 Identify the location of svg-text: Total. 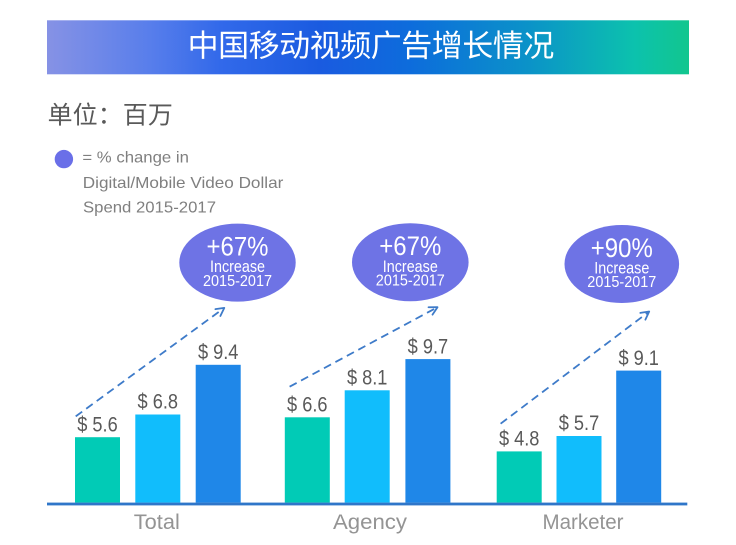
(157, 522).